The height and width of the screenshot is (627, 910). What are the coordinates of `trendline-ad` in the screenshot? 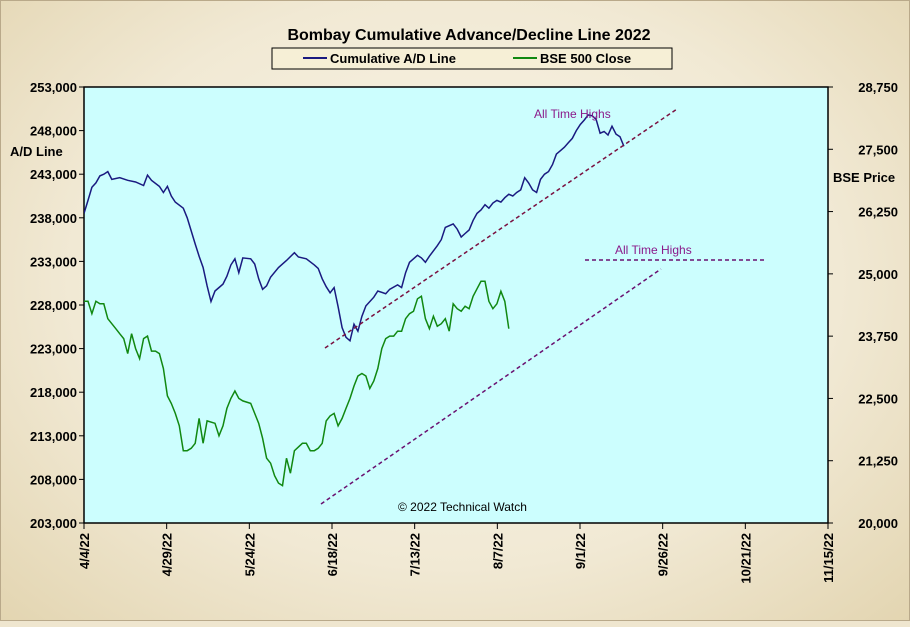 It's located at (501, 228).